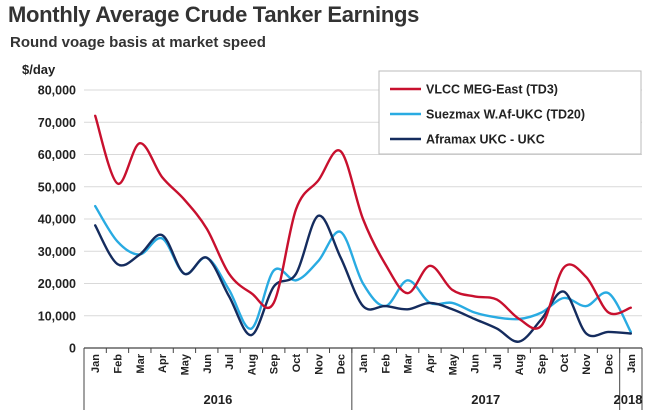  What do you see at coordinates (57, 252) in the screenshot?
I see `y-tick-label: 30,000` at bounding box center [57, 252].